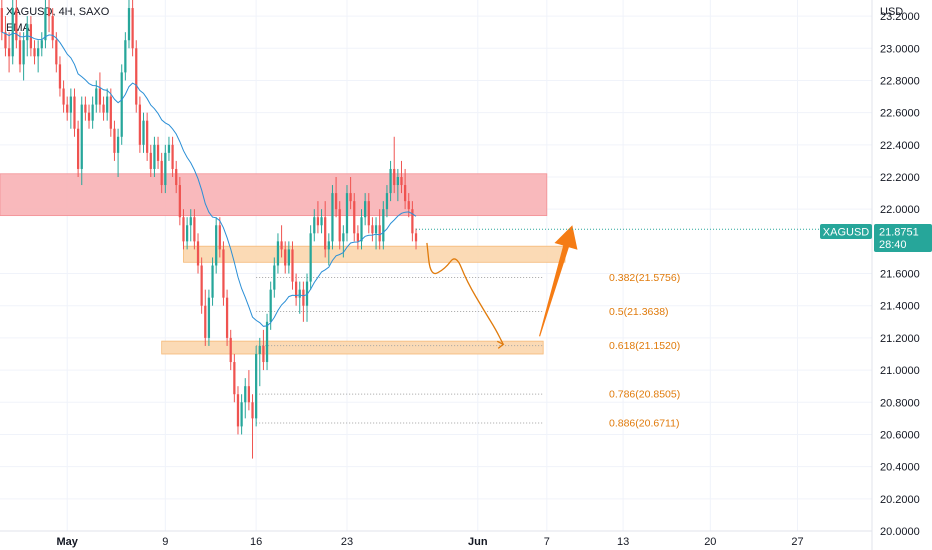  I want to click on symbol-title: XAGUSD, 4H, SAXO, so click(58, 12).